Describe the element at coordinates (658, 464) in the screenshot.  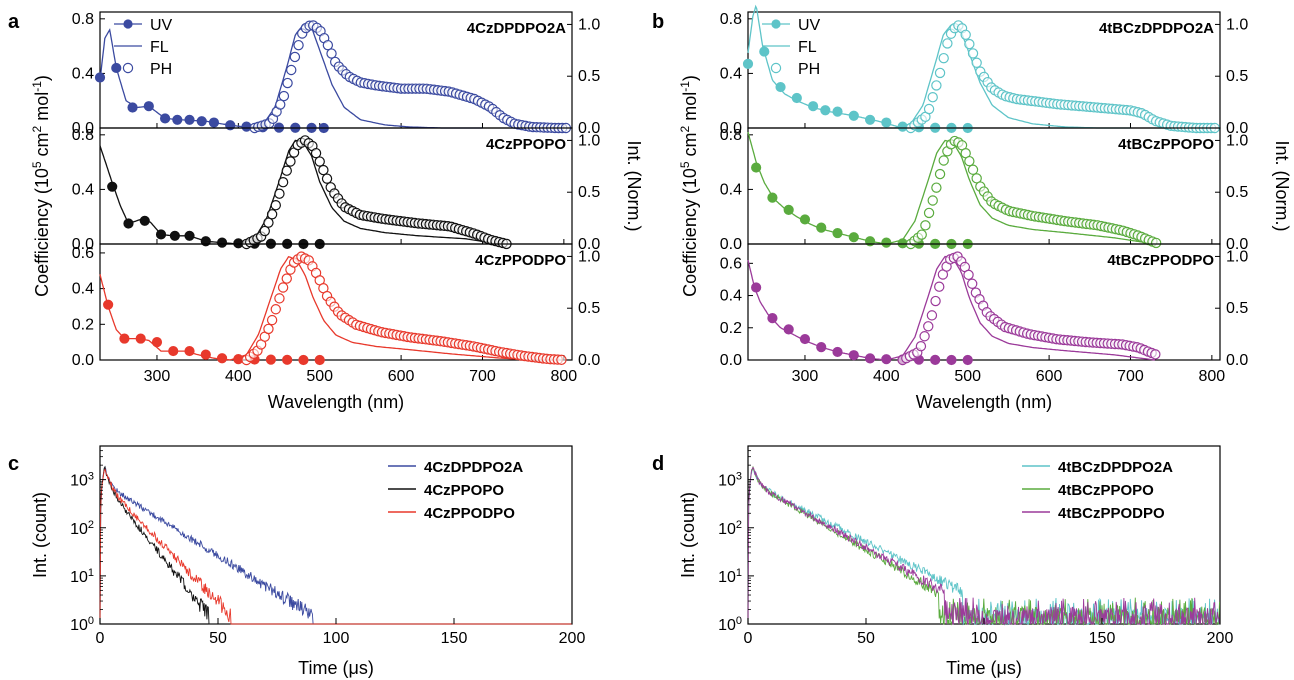
I see `panel-label-d: d` at that location.